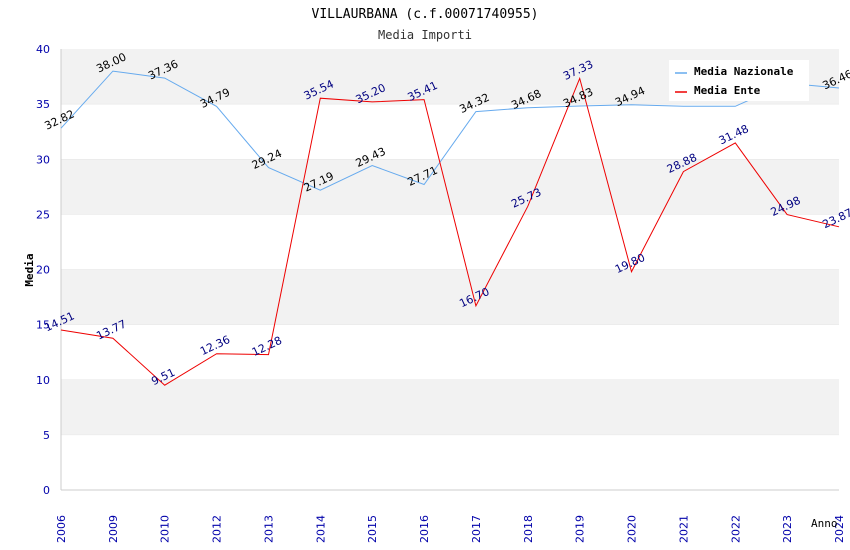 This screenshot has height=550, width=850. I want to click on x-tick-label: 2021, so click(683, 529).